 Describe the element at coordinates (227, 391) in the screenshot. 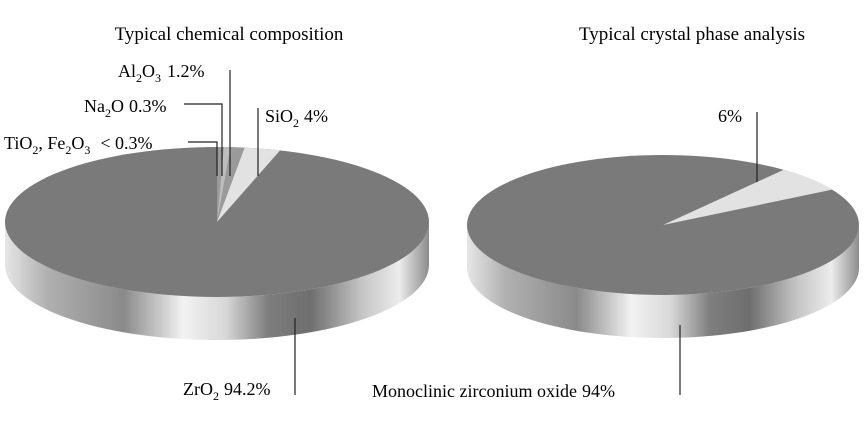

I see `label-zro2: ZrO2 94.2%` at that location.